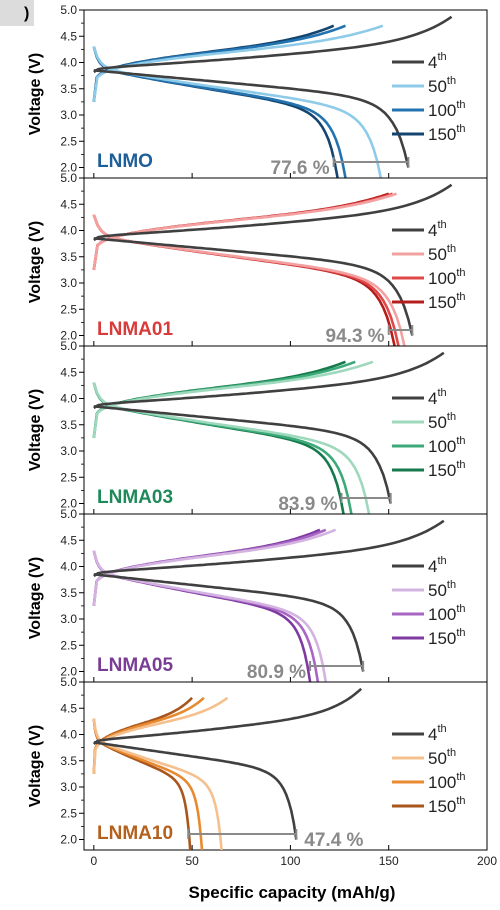 The width and height of the screenshot is (500, 910). I want to click on sample-label: LNMA10, so click(135, 833).